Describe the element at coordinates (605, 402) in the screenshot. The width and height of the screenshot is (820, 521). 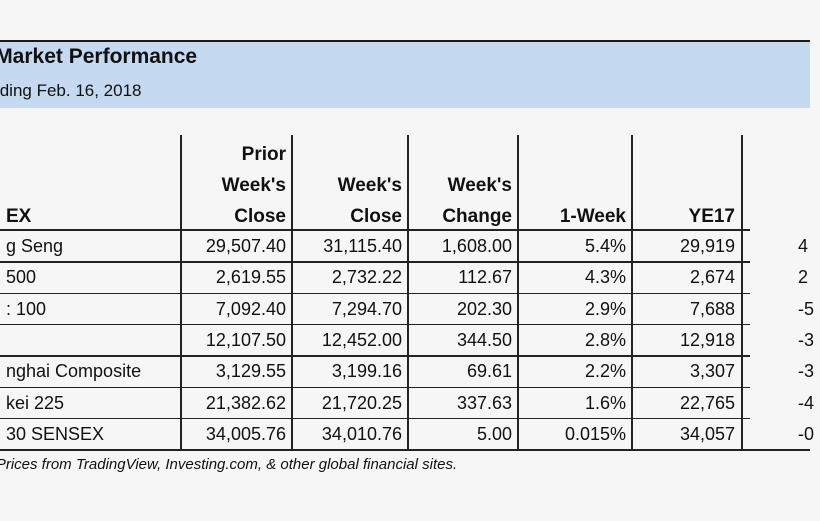
I see `cell-one-week: 1.6%` at that location.